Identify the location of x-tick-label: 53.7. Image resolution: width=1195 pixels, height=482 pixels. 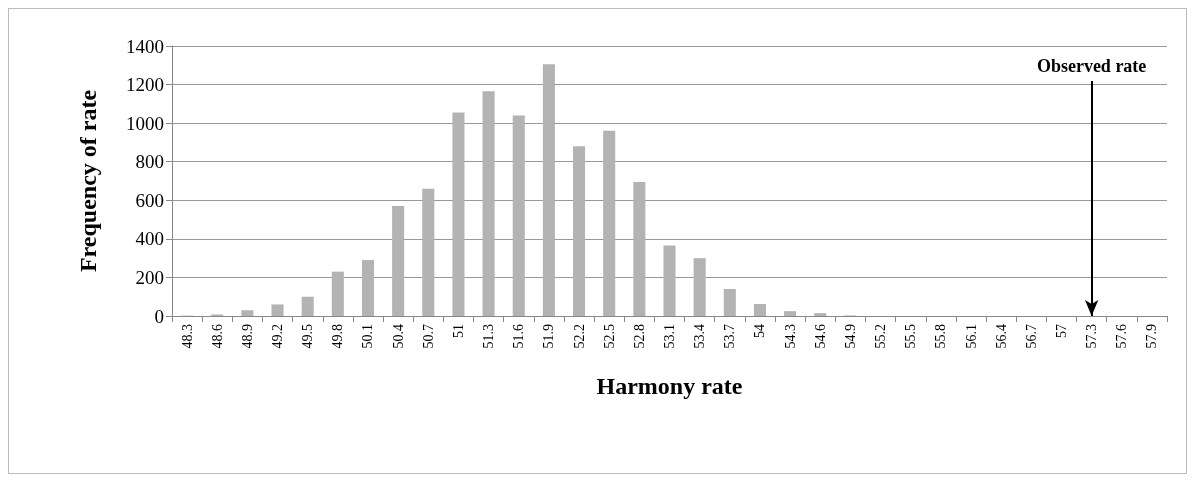
(730, 336).